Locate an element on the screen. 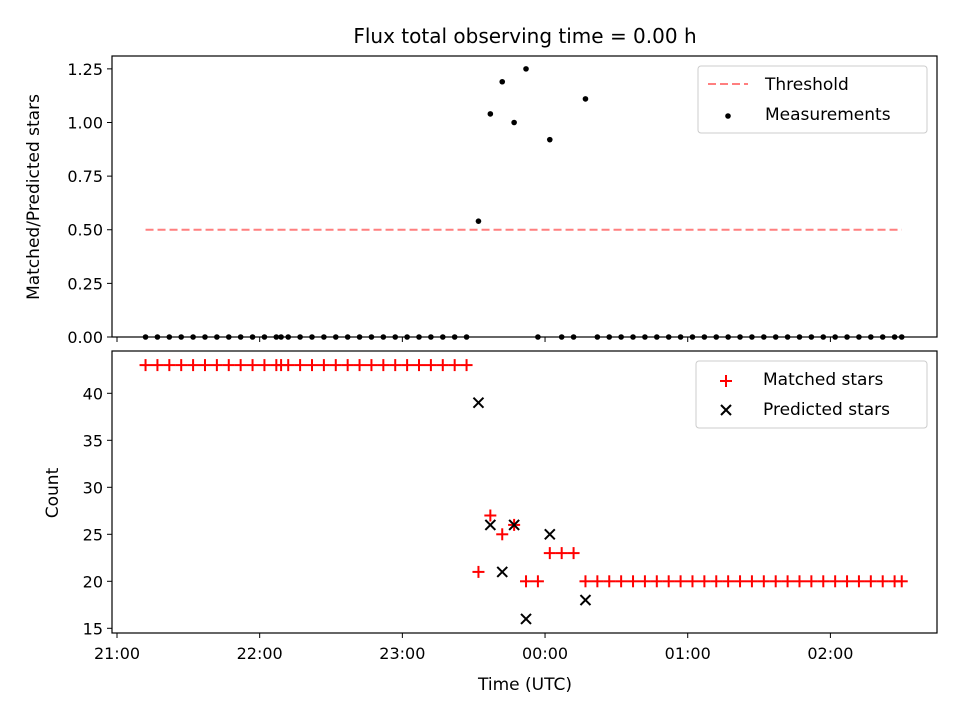  bottom-legend: Matched stars Predicted stars is located at coordinates (811, 394).